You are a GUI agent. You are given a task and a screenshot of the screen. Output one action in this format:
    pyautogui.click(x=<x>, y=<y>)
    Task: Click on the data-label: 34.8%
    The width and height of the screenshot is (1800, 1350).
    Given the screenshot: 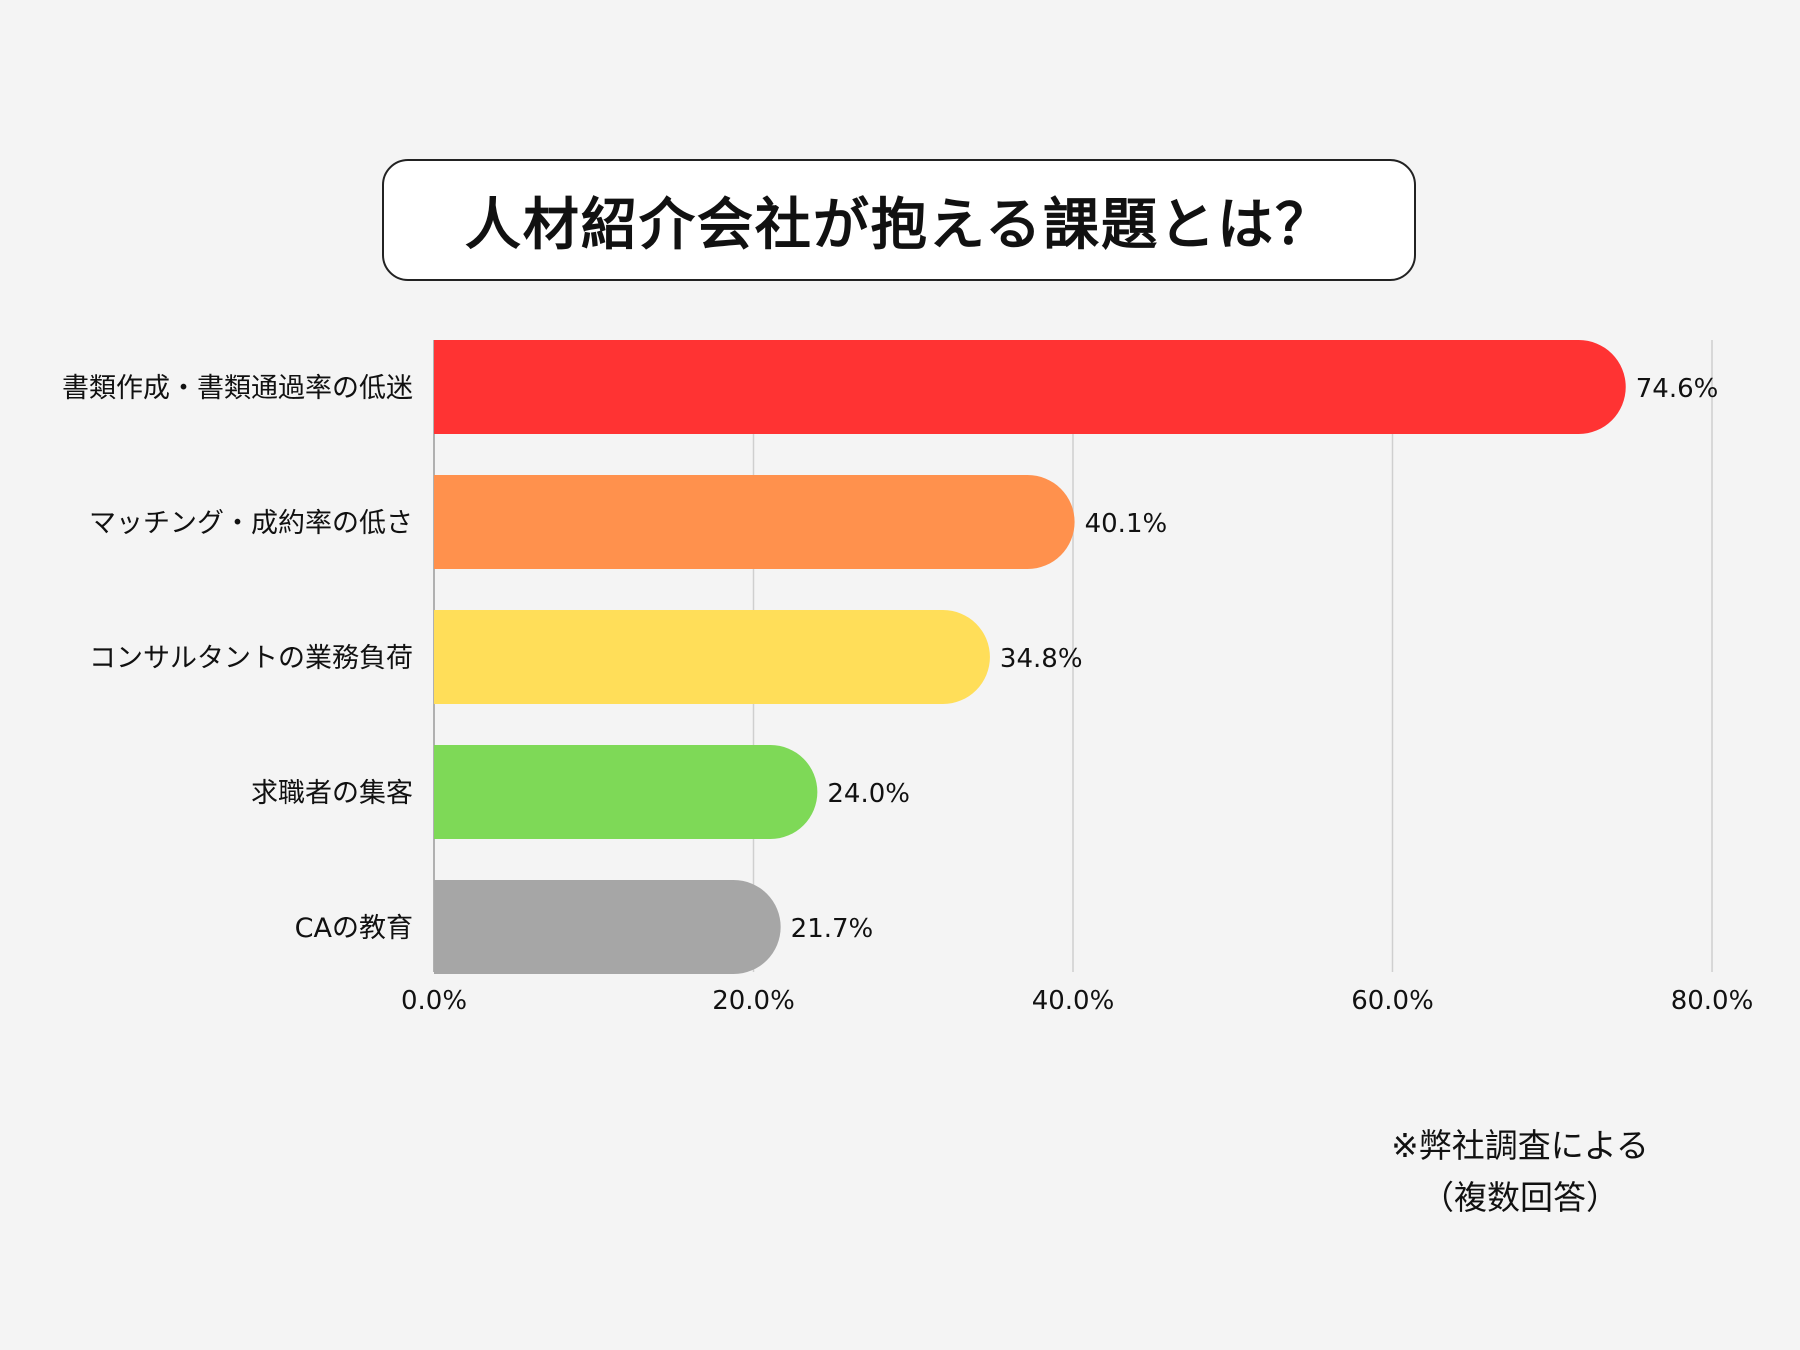 What is the action you would take?
    pyautogui.click(x=1041, y=659)
    